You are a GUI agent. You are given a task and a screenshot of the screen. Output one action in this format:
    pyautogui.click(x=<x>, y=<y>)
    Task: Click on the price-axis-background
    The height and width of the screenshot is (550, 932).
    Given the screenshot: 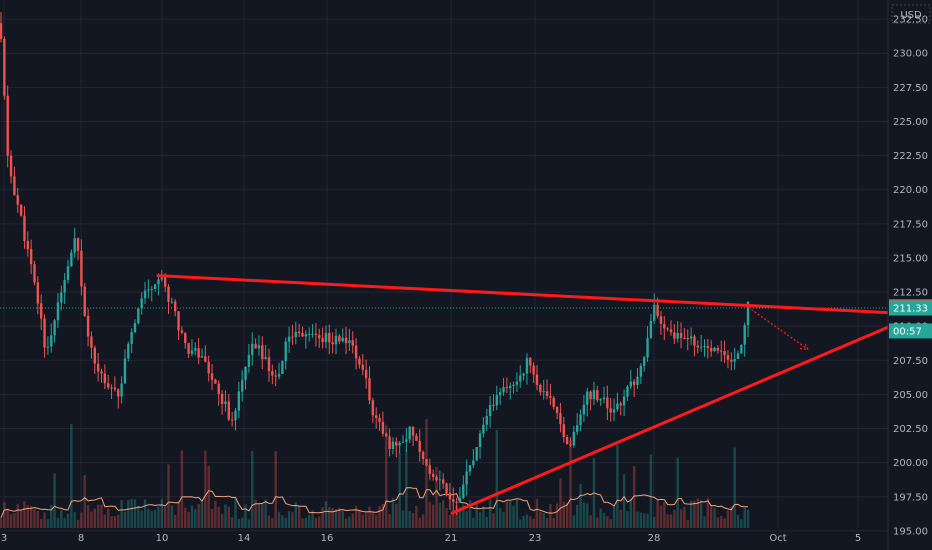 What is the action you would take?
    pyautogui.click(x=910, y=275)
    